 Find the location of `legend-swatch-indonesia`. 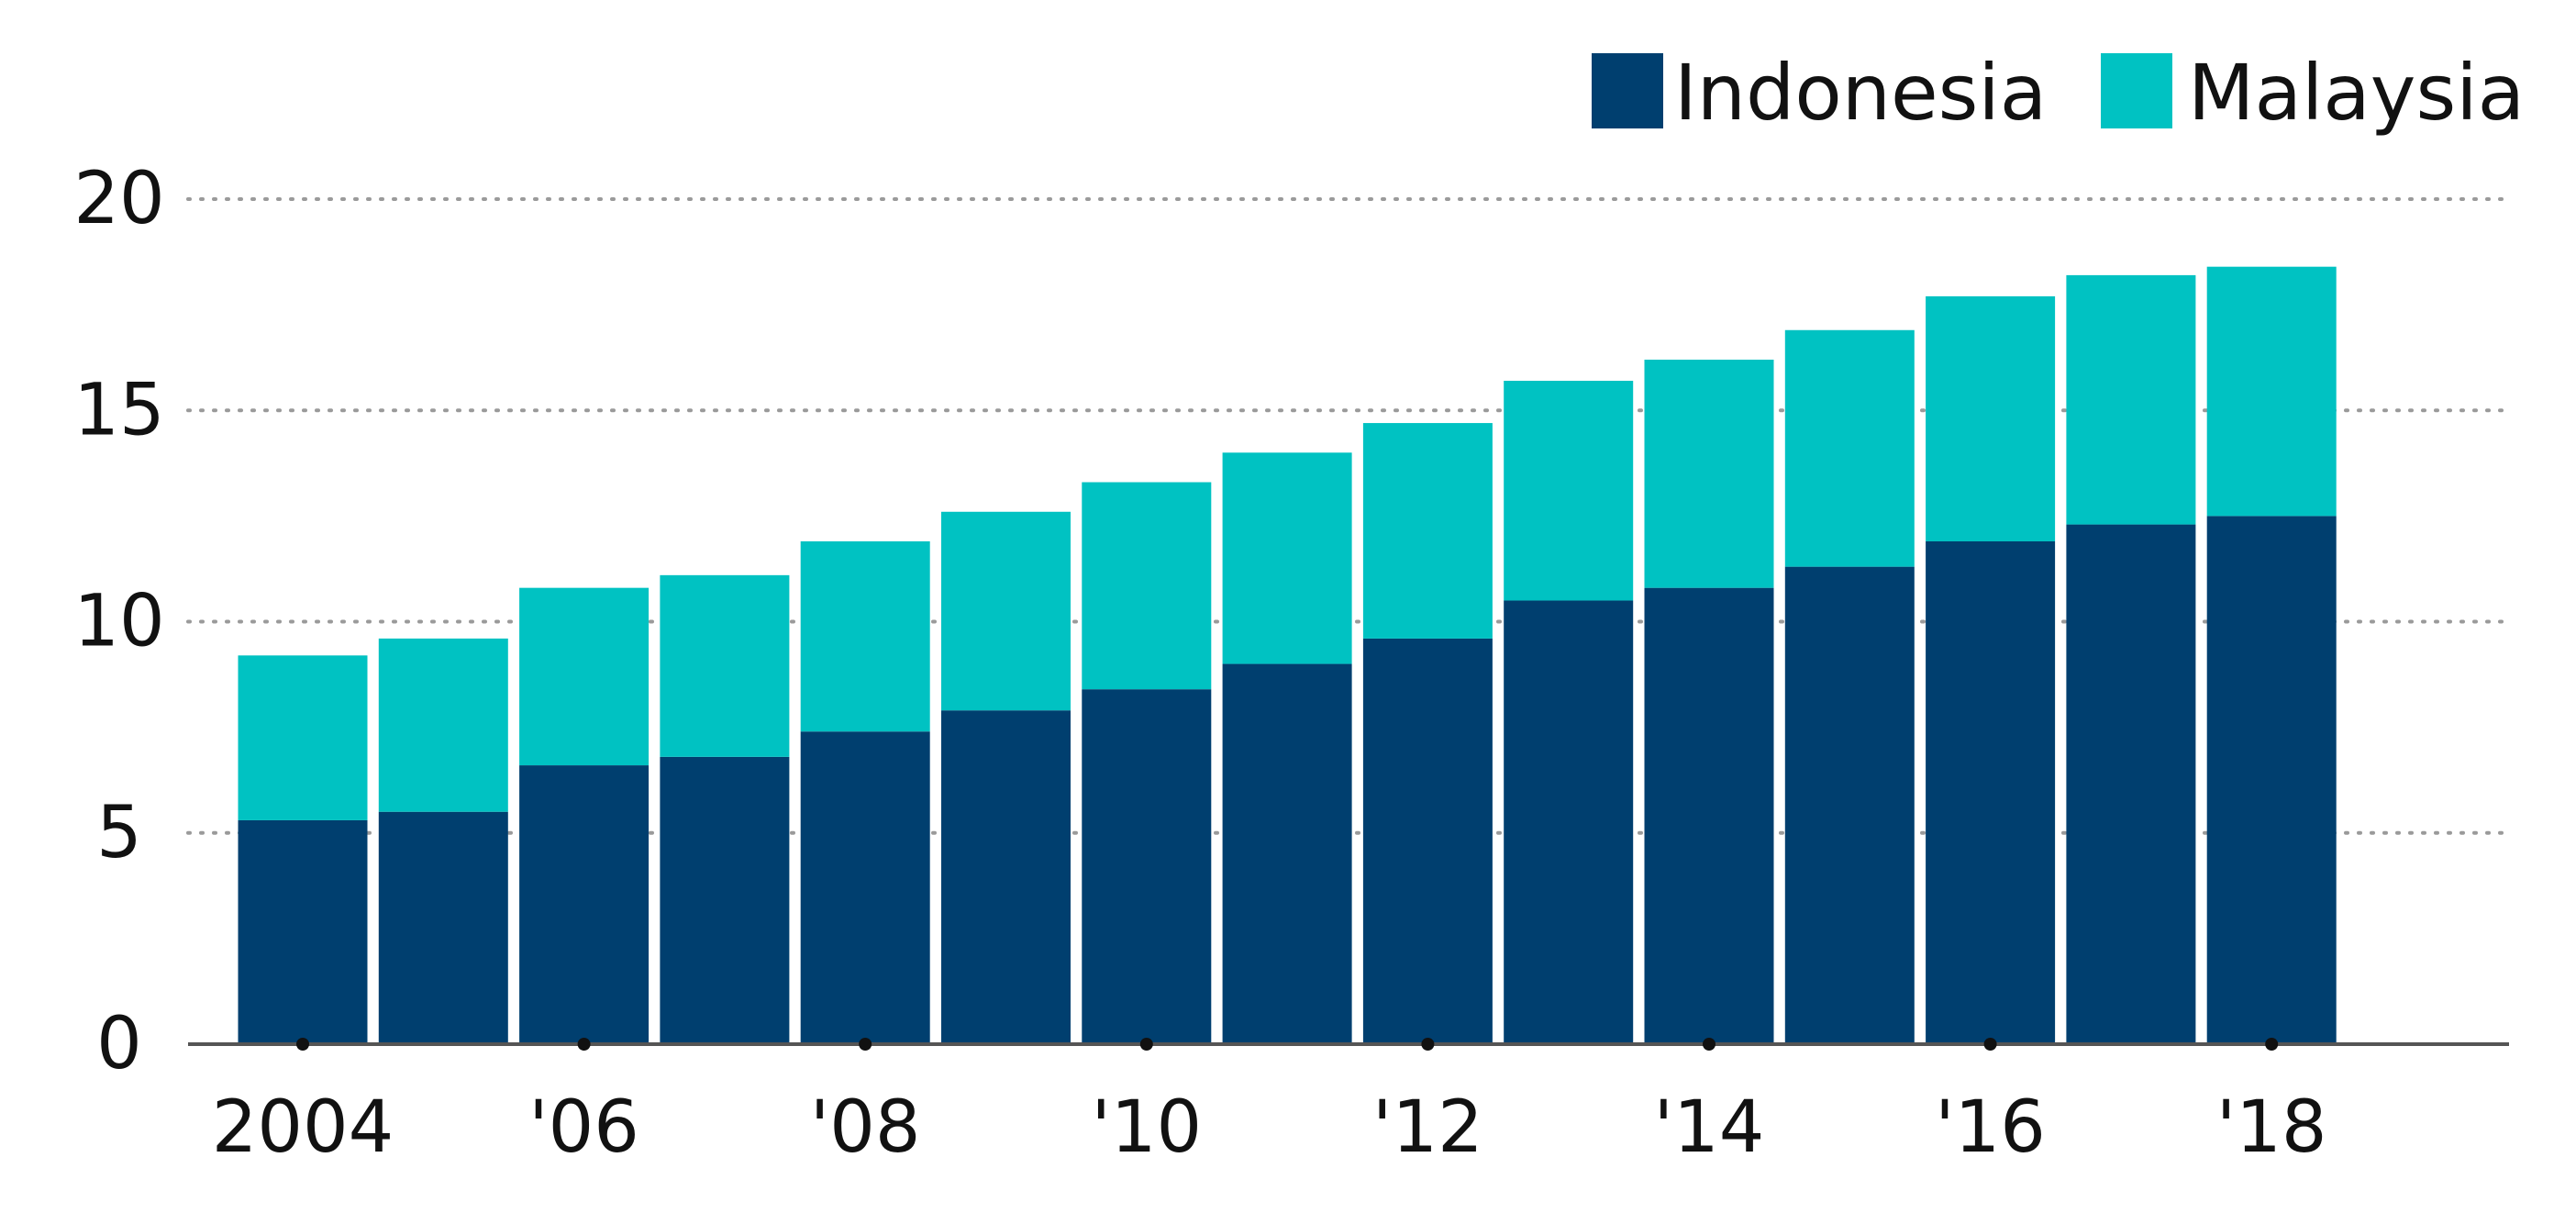

legend-swatch-indonesia is located at coordinates (1627, 91).